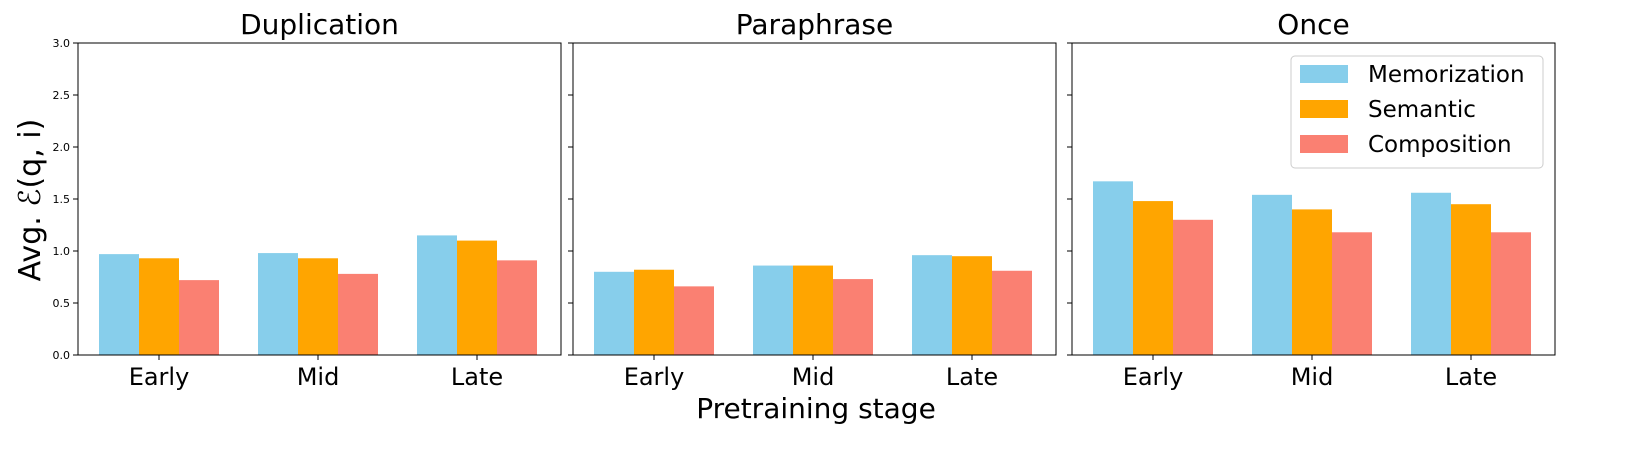 Image resolution: width=1627 pixels, height=452 pixels. What do you see at coordinates (62, 43) in the screenshot?
I see `y-tick-label: 3.0` at bounding box center [62, 43].